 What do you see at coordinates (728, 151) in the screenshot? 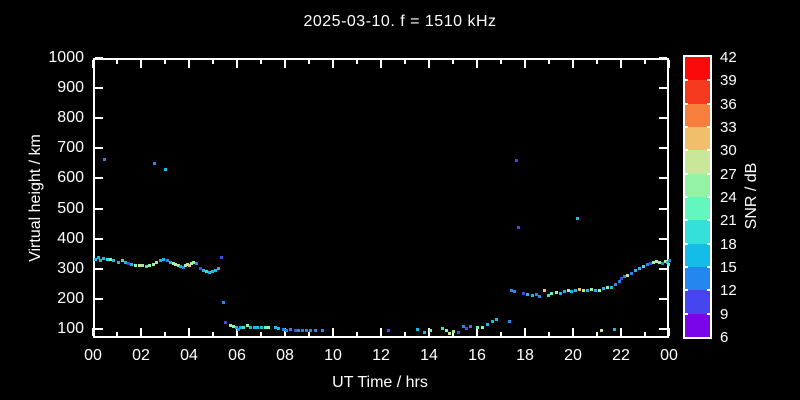
I see `colorbar-tick-label: 30` at bounding box center [728, 151].